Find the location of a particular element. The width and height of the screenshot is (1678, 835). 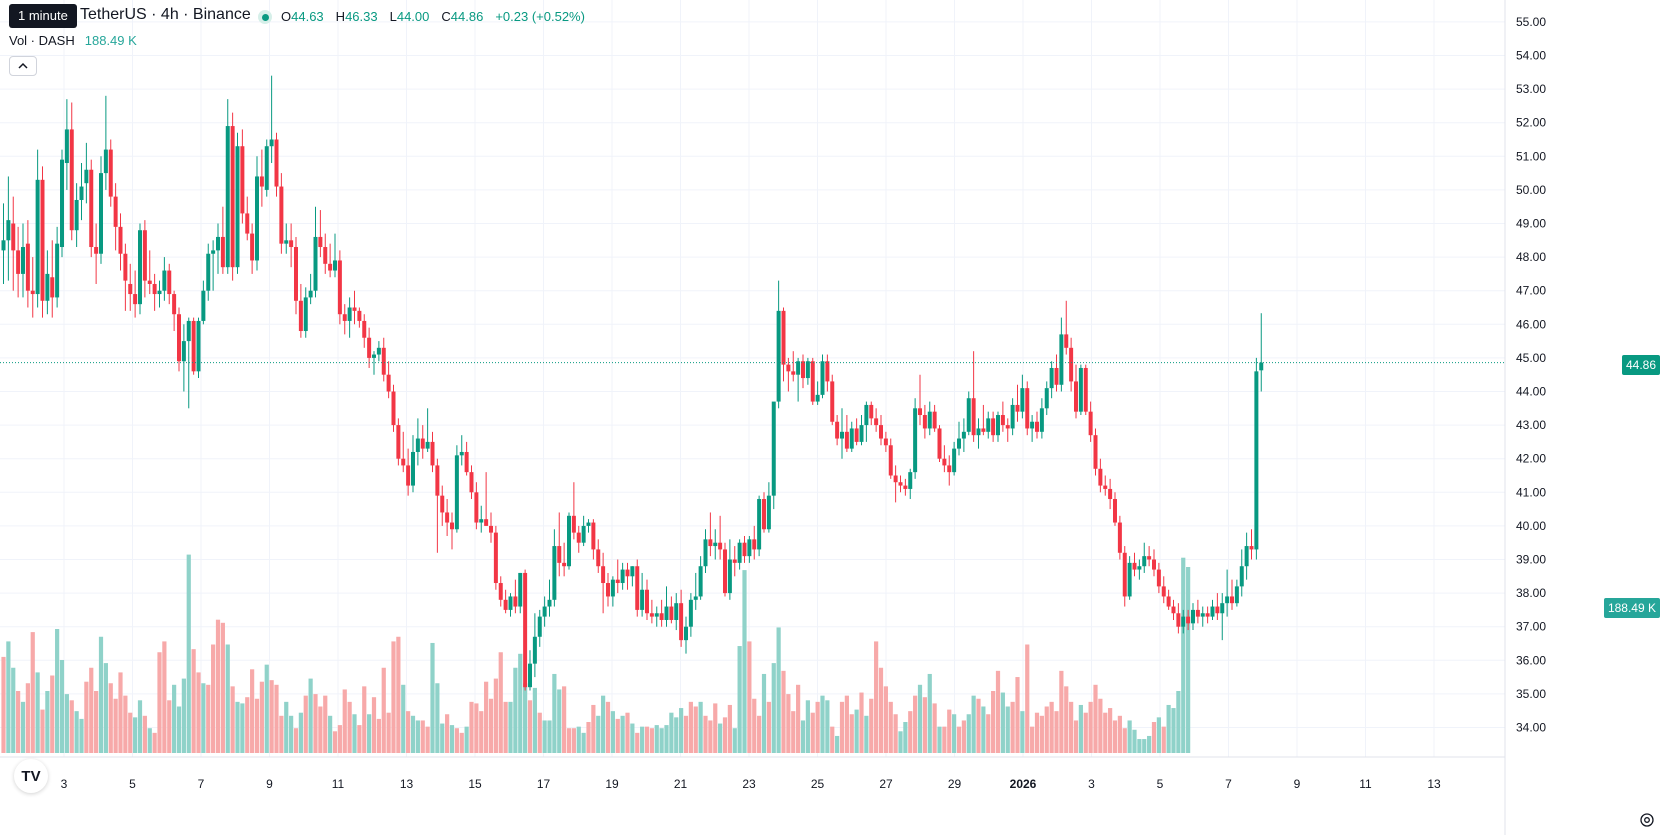

chevron-up-icon is located at coordinates (23, 65).